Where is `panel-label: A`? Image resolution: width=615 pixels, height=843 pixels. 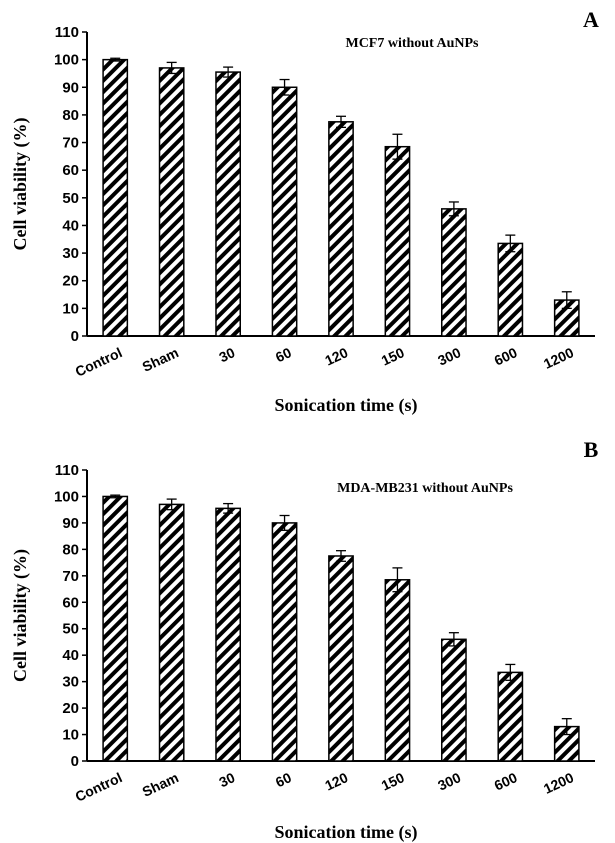
panel-label: A is located at coordinates (591, 19).